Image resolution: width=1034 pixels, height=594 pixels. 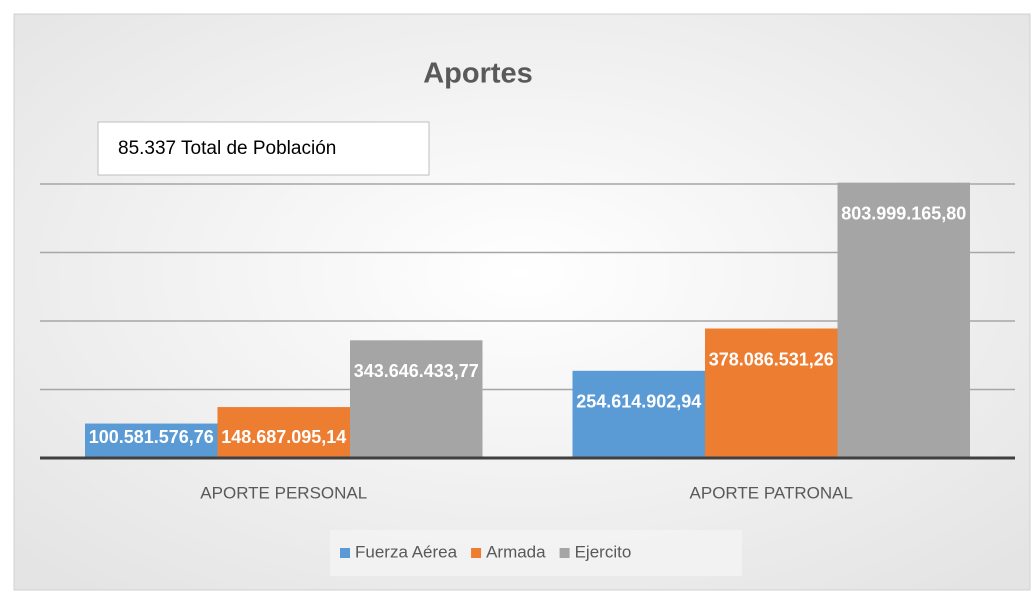 I want to click on annotation-box, so click(x=263, y=148).